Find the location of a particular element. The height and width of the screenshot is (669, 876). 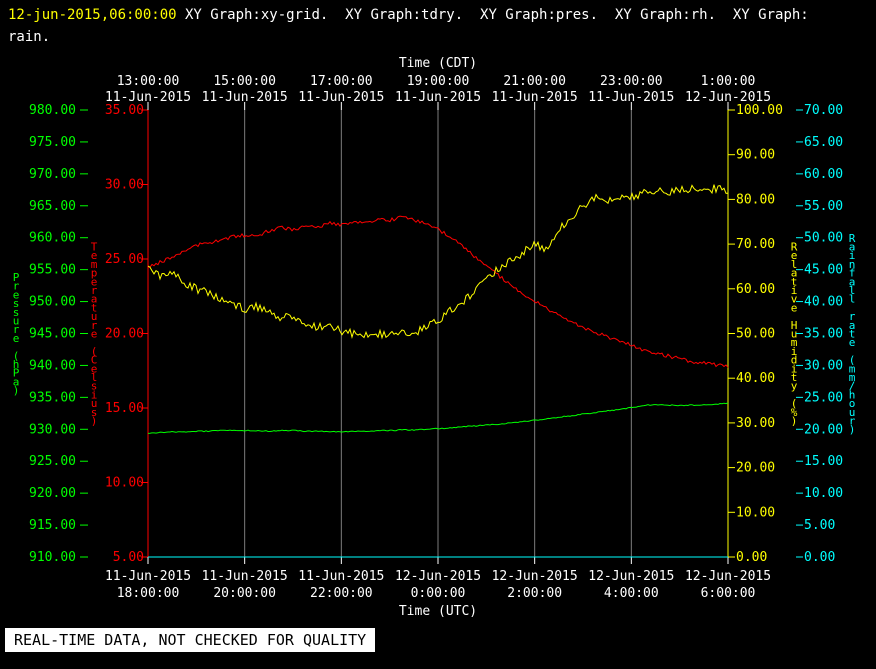

svg-text: h is located at coordinates (16, 364).